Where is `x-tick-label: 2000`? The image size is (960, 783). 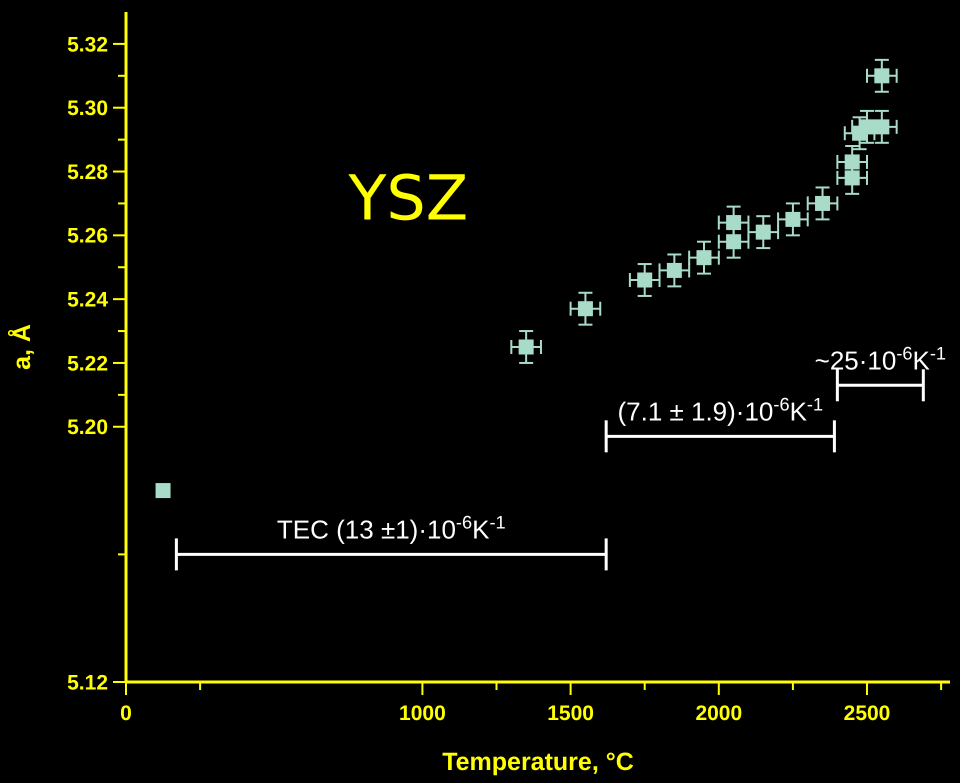
x-tick-label: 2000 is located at coordinates (718, 713).